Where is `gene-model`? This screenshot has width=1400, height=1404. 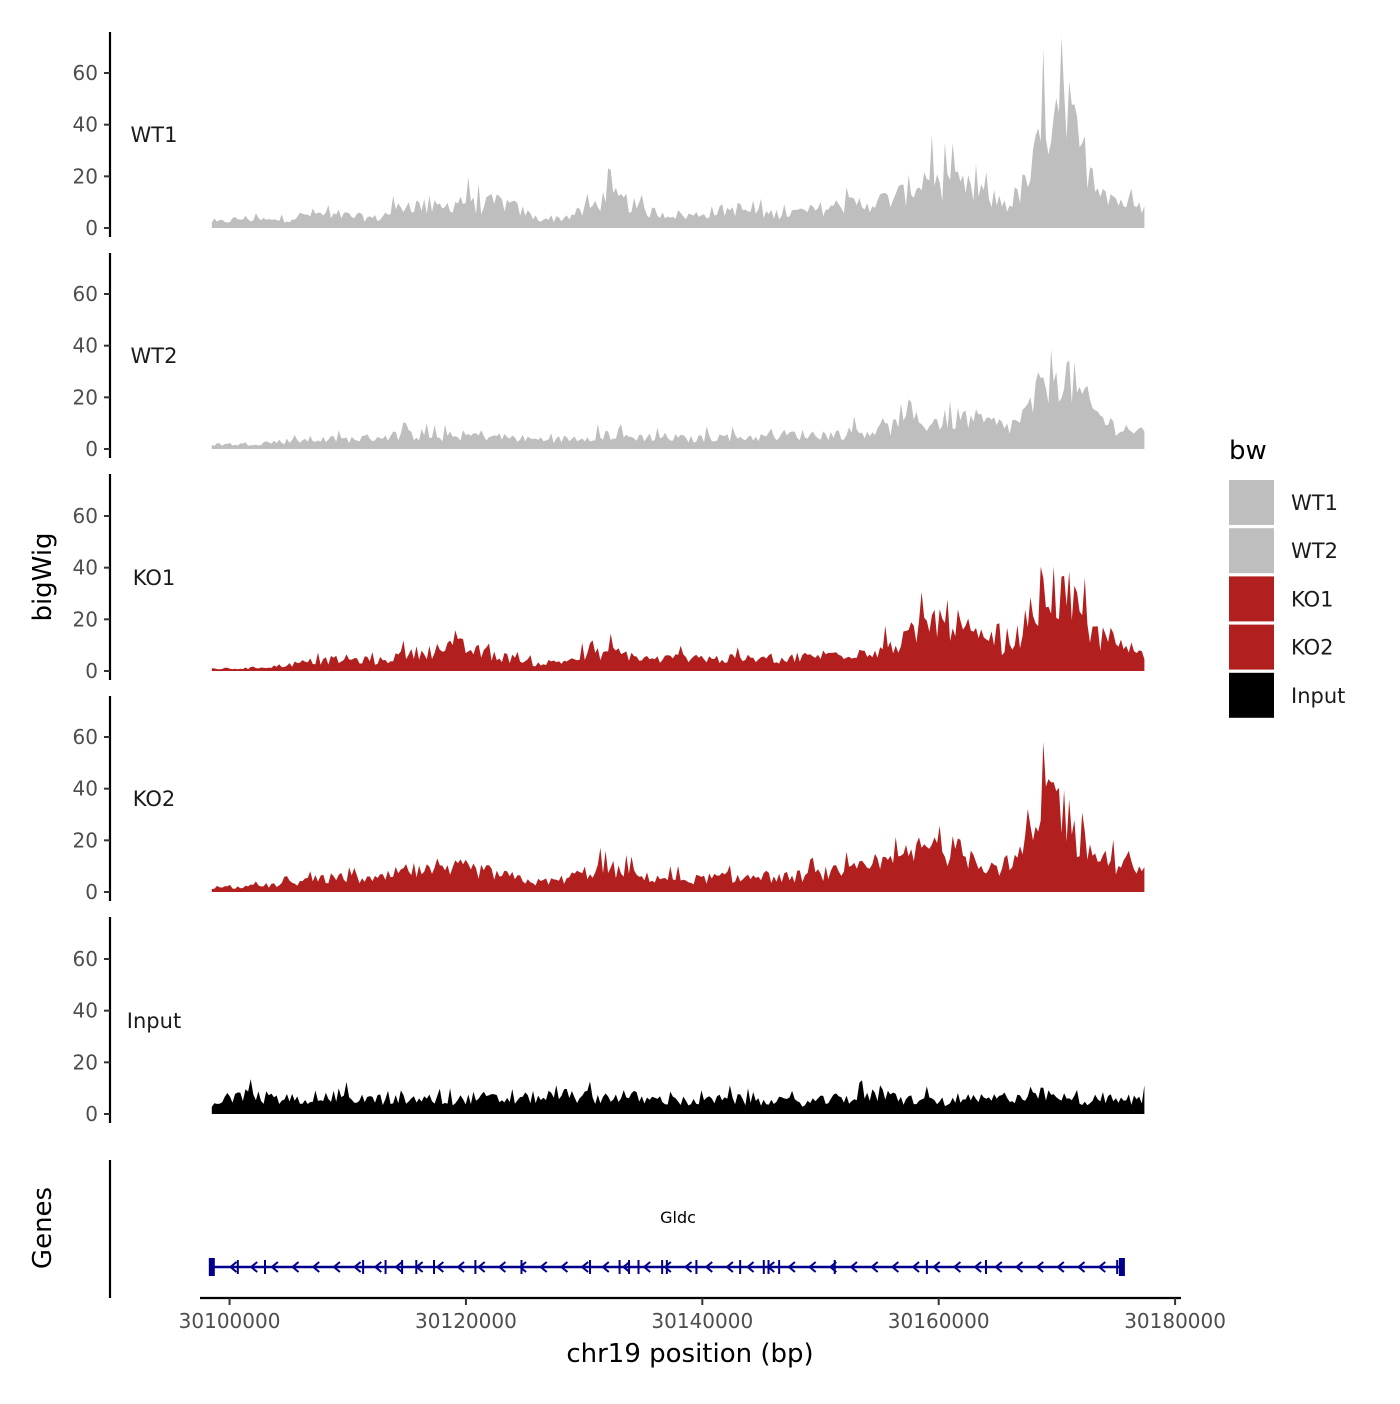 gene-model is located at coordinates (666, 1267).